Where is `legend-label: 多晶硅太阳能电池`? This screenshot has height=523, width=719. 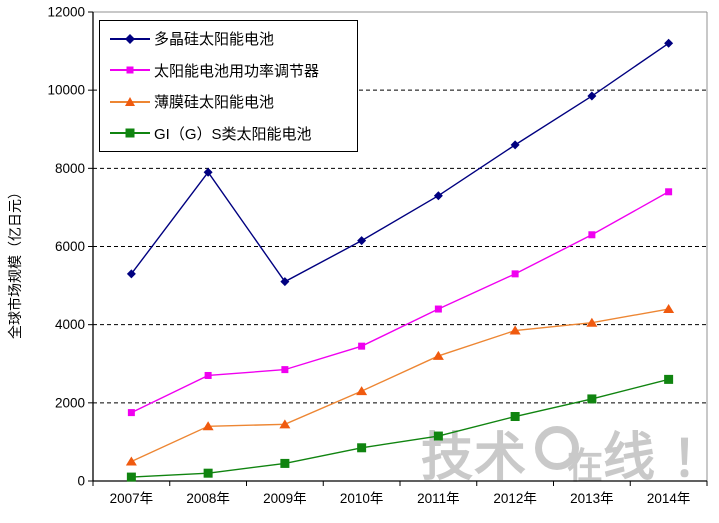 legend-label: 多晶硅太阳能电池 is located at coordinates (214, 40).